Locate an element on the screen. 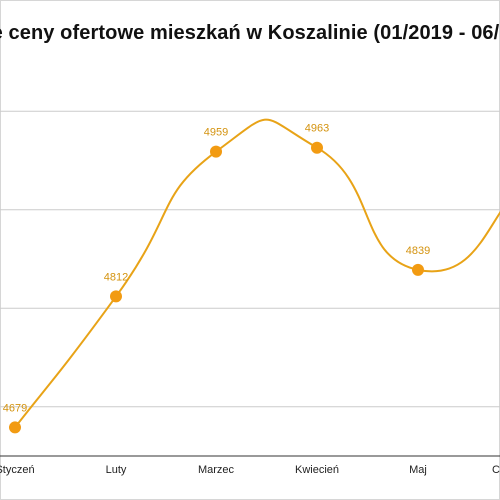 This screenshot has width=500, height=500. x-tick-label-5: C is located at coordinates (496, 470).